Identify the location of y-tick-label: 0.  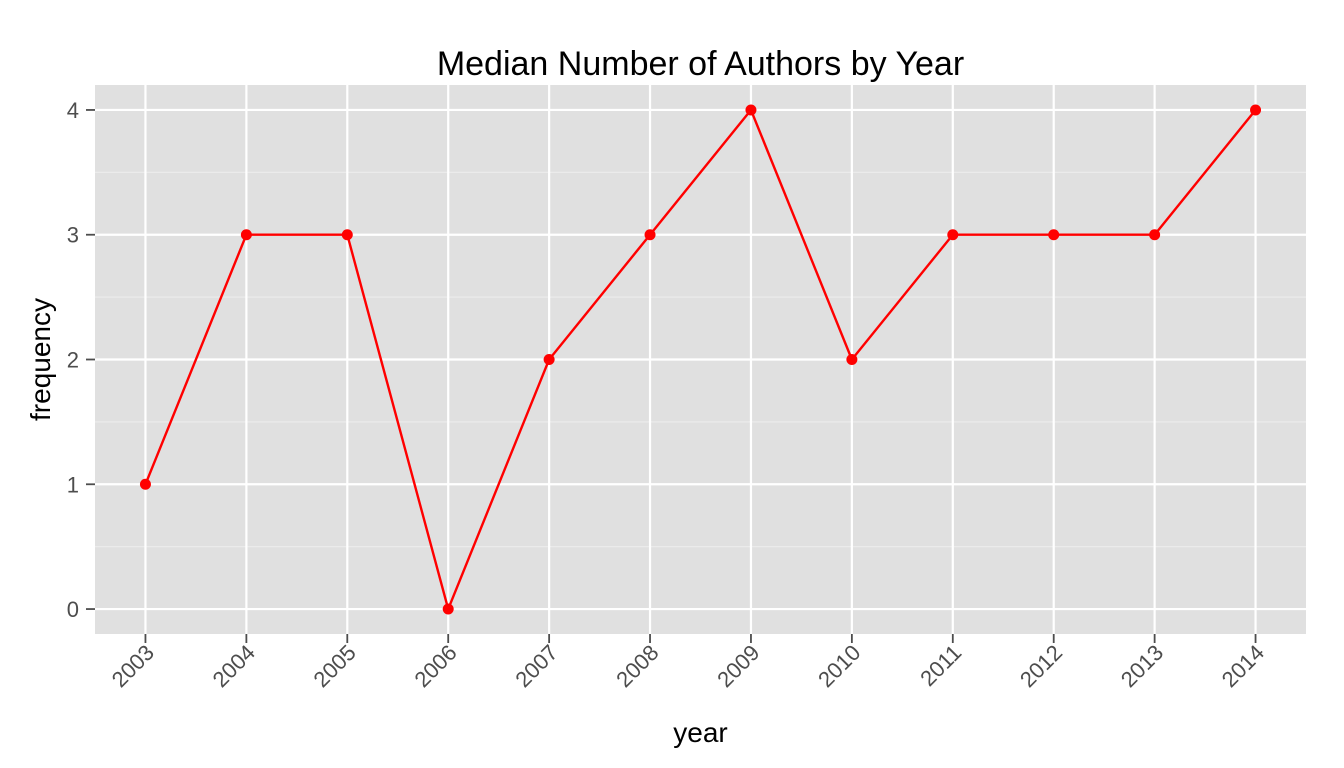
(73, 609).